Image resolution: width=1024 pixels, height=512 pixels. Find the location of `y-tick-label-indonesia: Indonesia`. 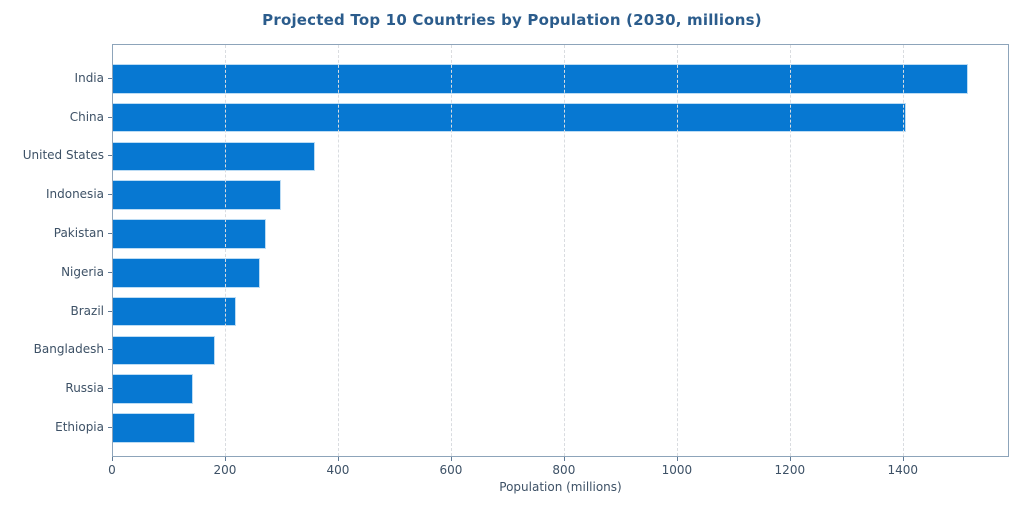

y-tick-label-indonesia: Indonesia is located at coordinates (74, 194).